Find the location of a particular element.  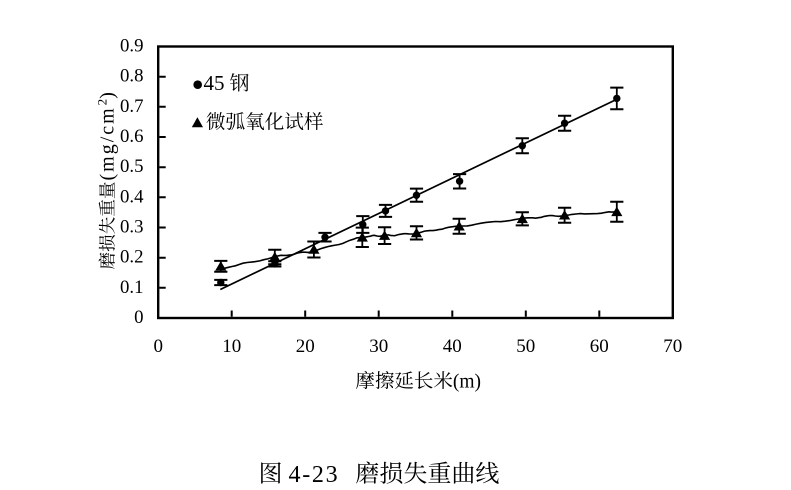

svg-text: (m) is located at coordinates (467, 382).